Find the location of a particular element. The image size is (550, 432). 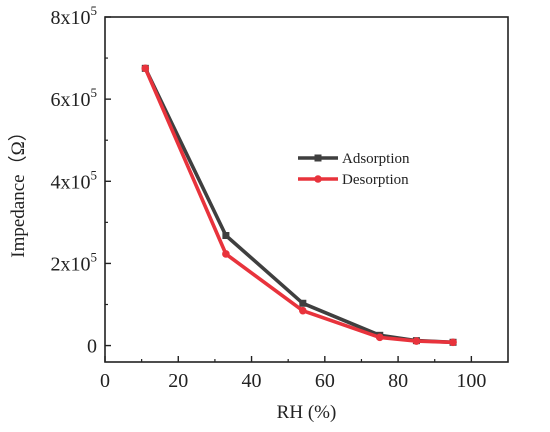

legend-marker-desorption is located at coordinates (318, 179).